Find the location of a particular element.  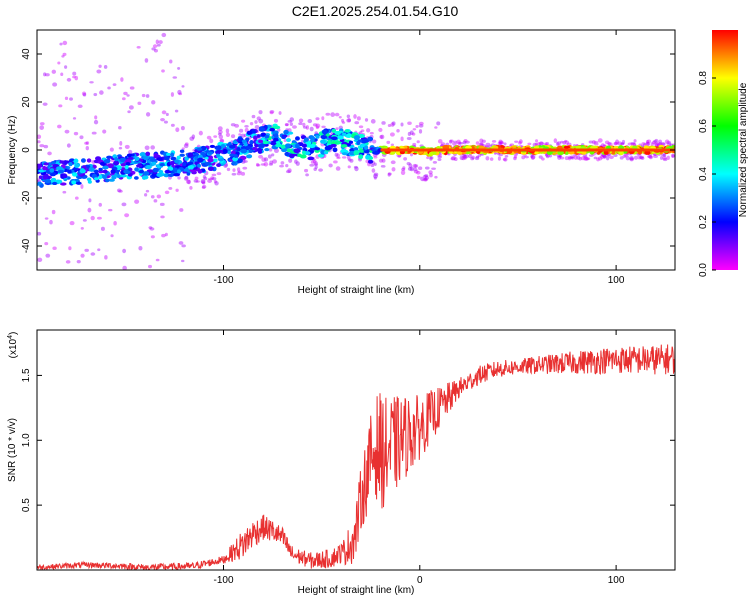

colorbar-tick-label: 0.2 is located at coordinates (703, 222).